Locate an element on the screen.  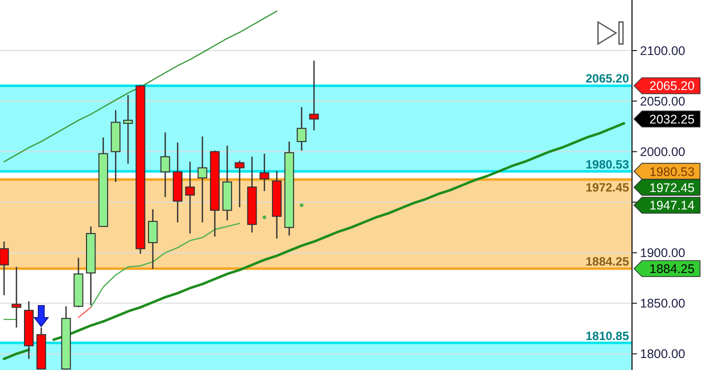
y-tick-label: 1900.00 is located at coordinates (663, 253).